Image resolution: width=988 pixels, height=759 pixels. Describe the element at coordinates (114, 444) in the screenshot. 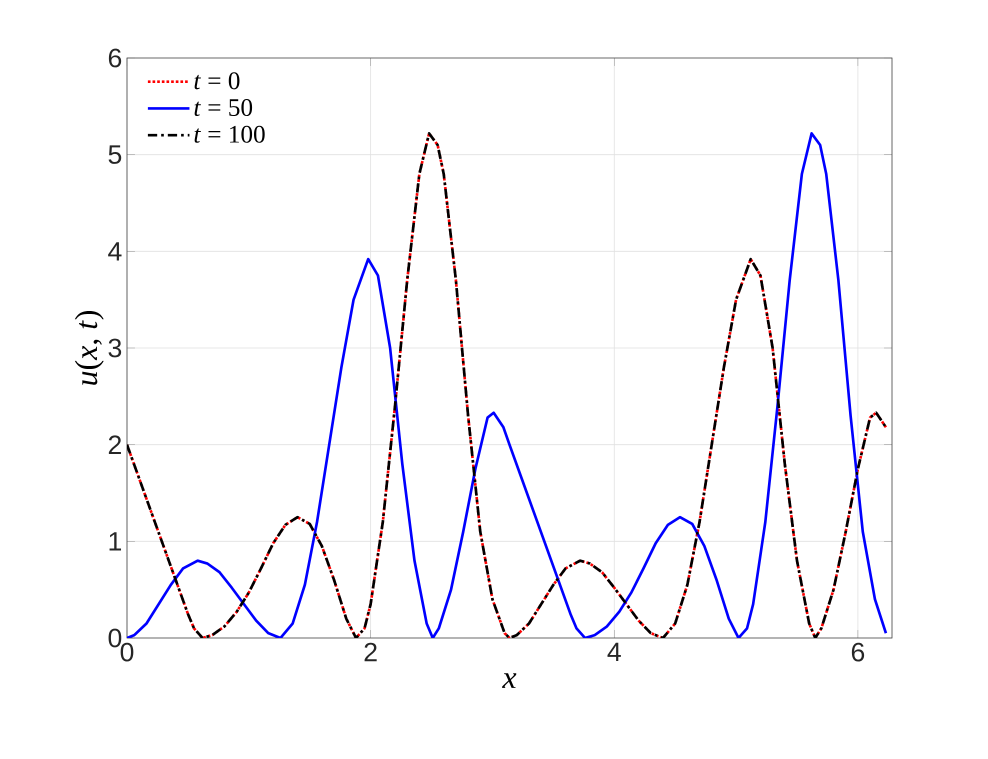

I see `y-tick-label: 2` at that location.